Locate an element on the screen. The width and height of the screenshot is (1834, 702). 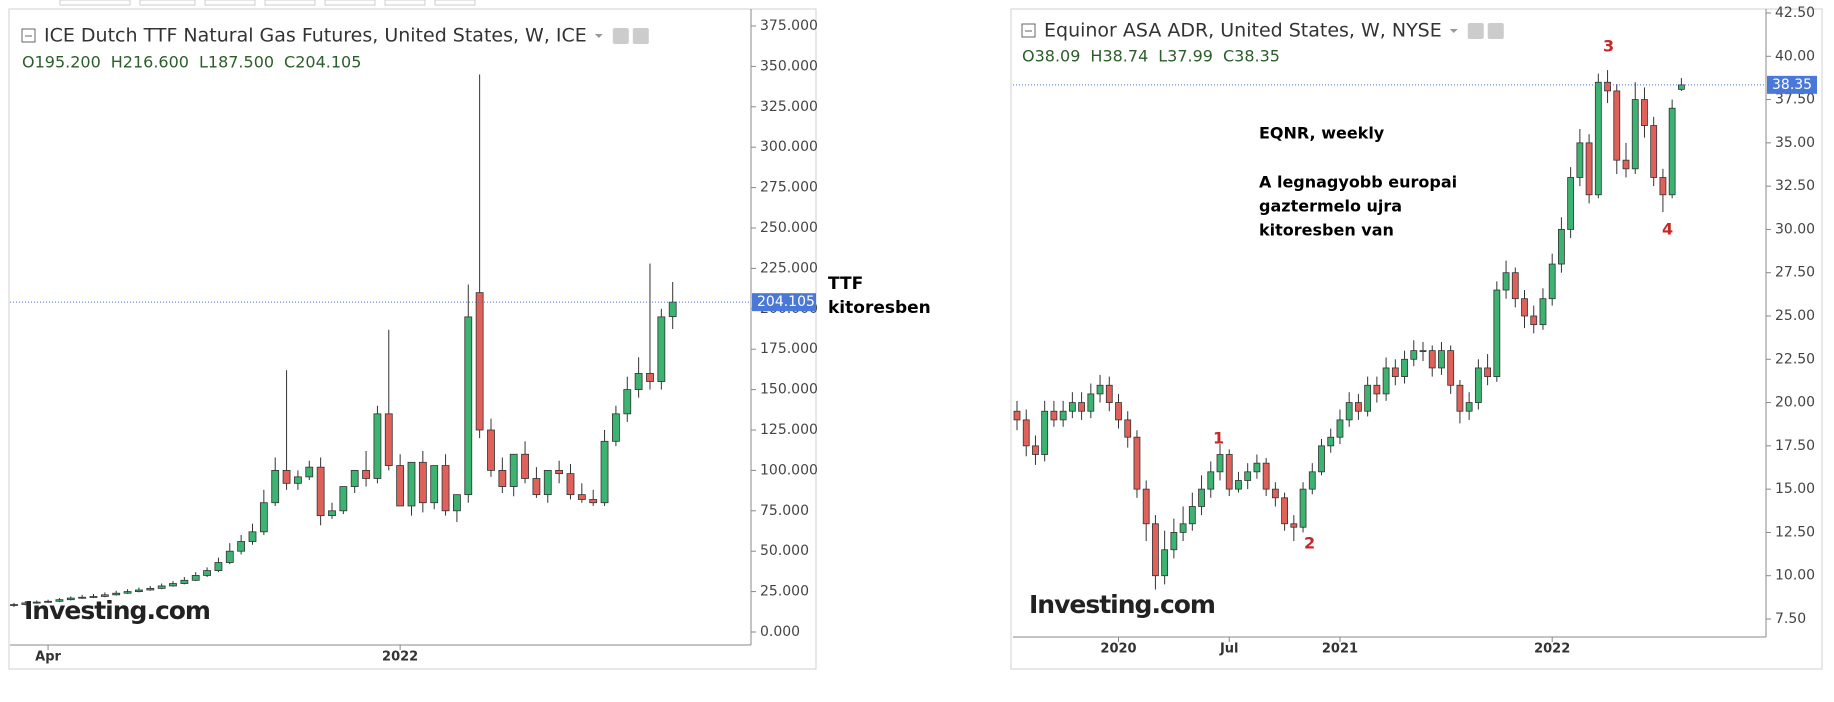
annotation: gaztermelo ujra is located at coordinates (1330, 206).